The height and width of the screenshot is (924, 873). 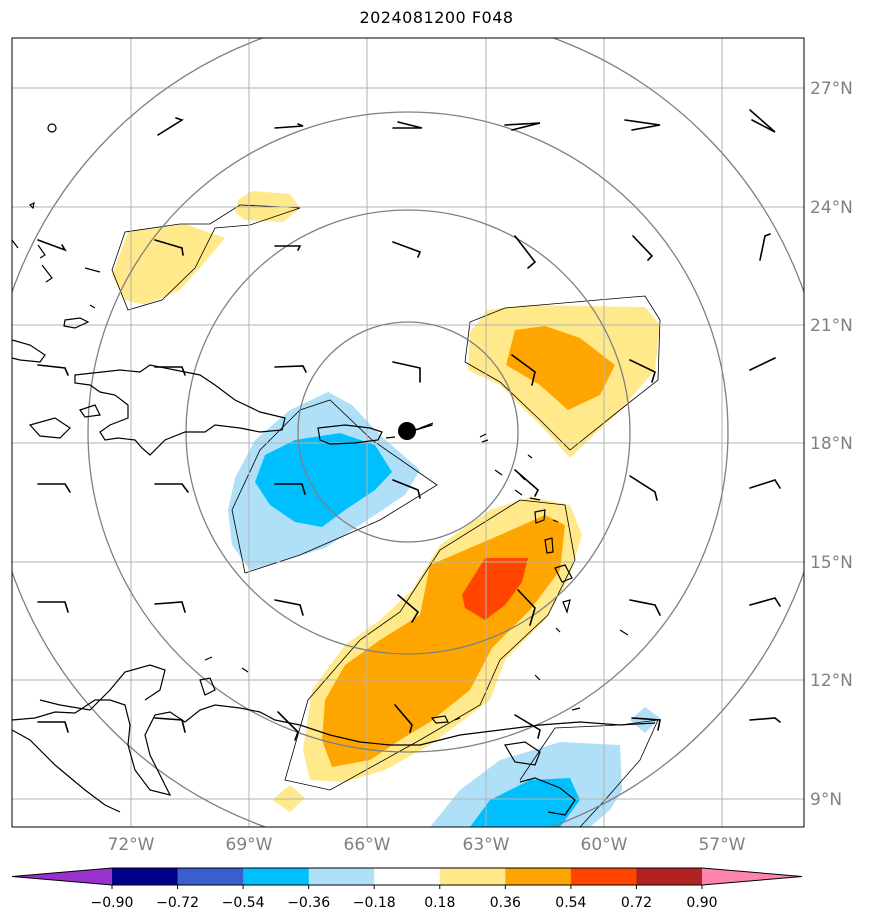 I want to click on lat-label-27: 27°N, so click(x=831, y=89).